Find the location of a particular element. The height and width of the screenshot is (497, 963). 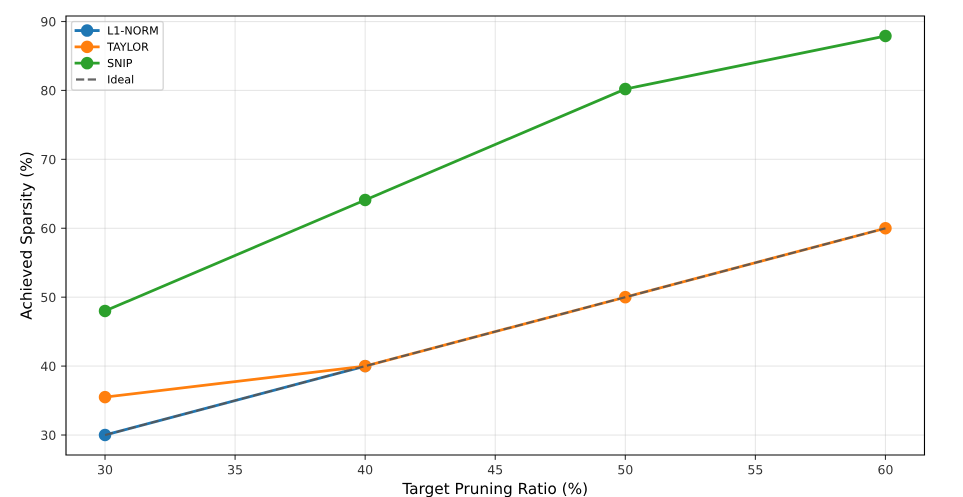

y-tick-label: 70 is located at coordinates (48, 159).